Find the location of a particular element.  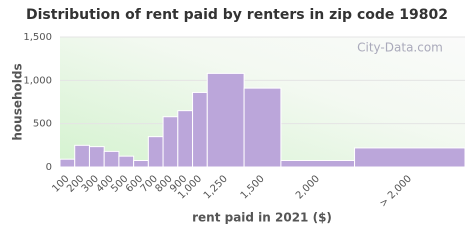

x-axis-title: rent paid in 2021 ($) is located at coordinates (262, 218).